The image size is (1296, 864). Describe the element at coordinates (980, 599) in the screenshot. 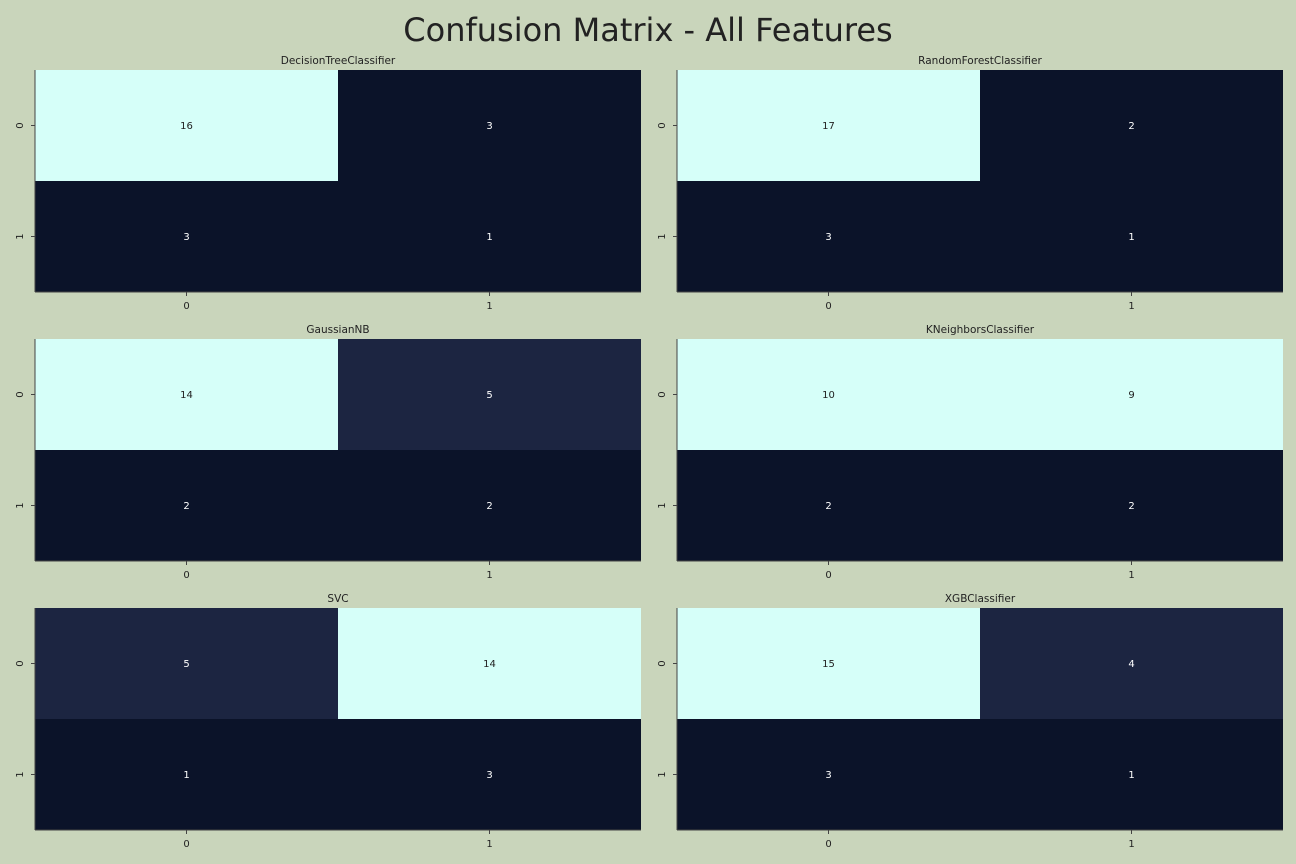

I see `panel-title: XGBClassifier` at that location.